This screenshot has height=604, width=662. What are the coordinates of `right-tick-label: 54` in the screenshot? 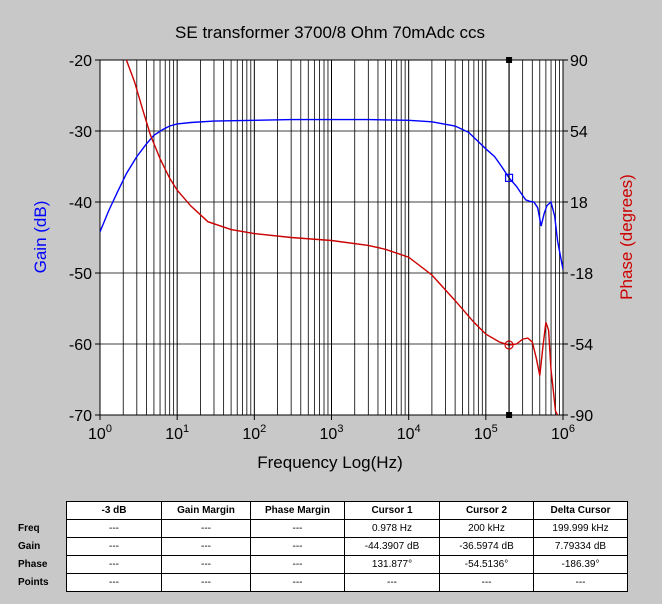 It's located at (579, 132).